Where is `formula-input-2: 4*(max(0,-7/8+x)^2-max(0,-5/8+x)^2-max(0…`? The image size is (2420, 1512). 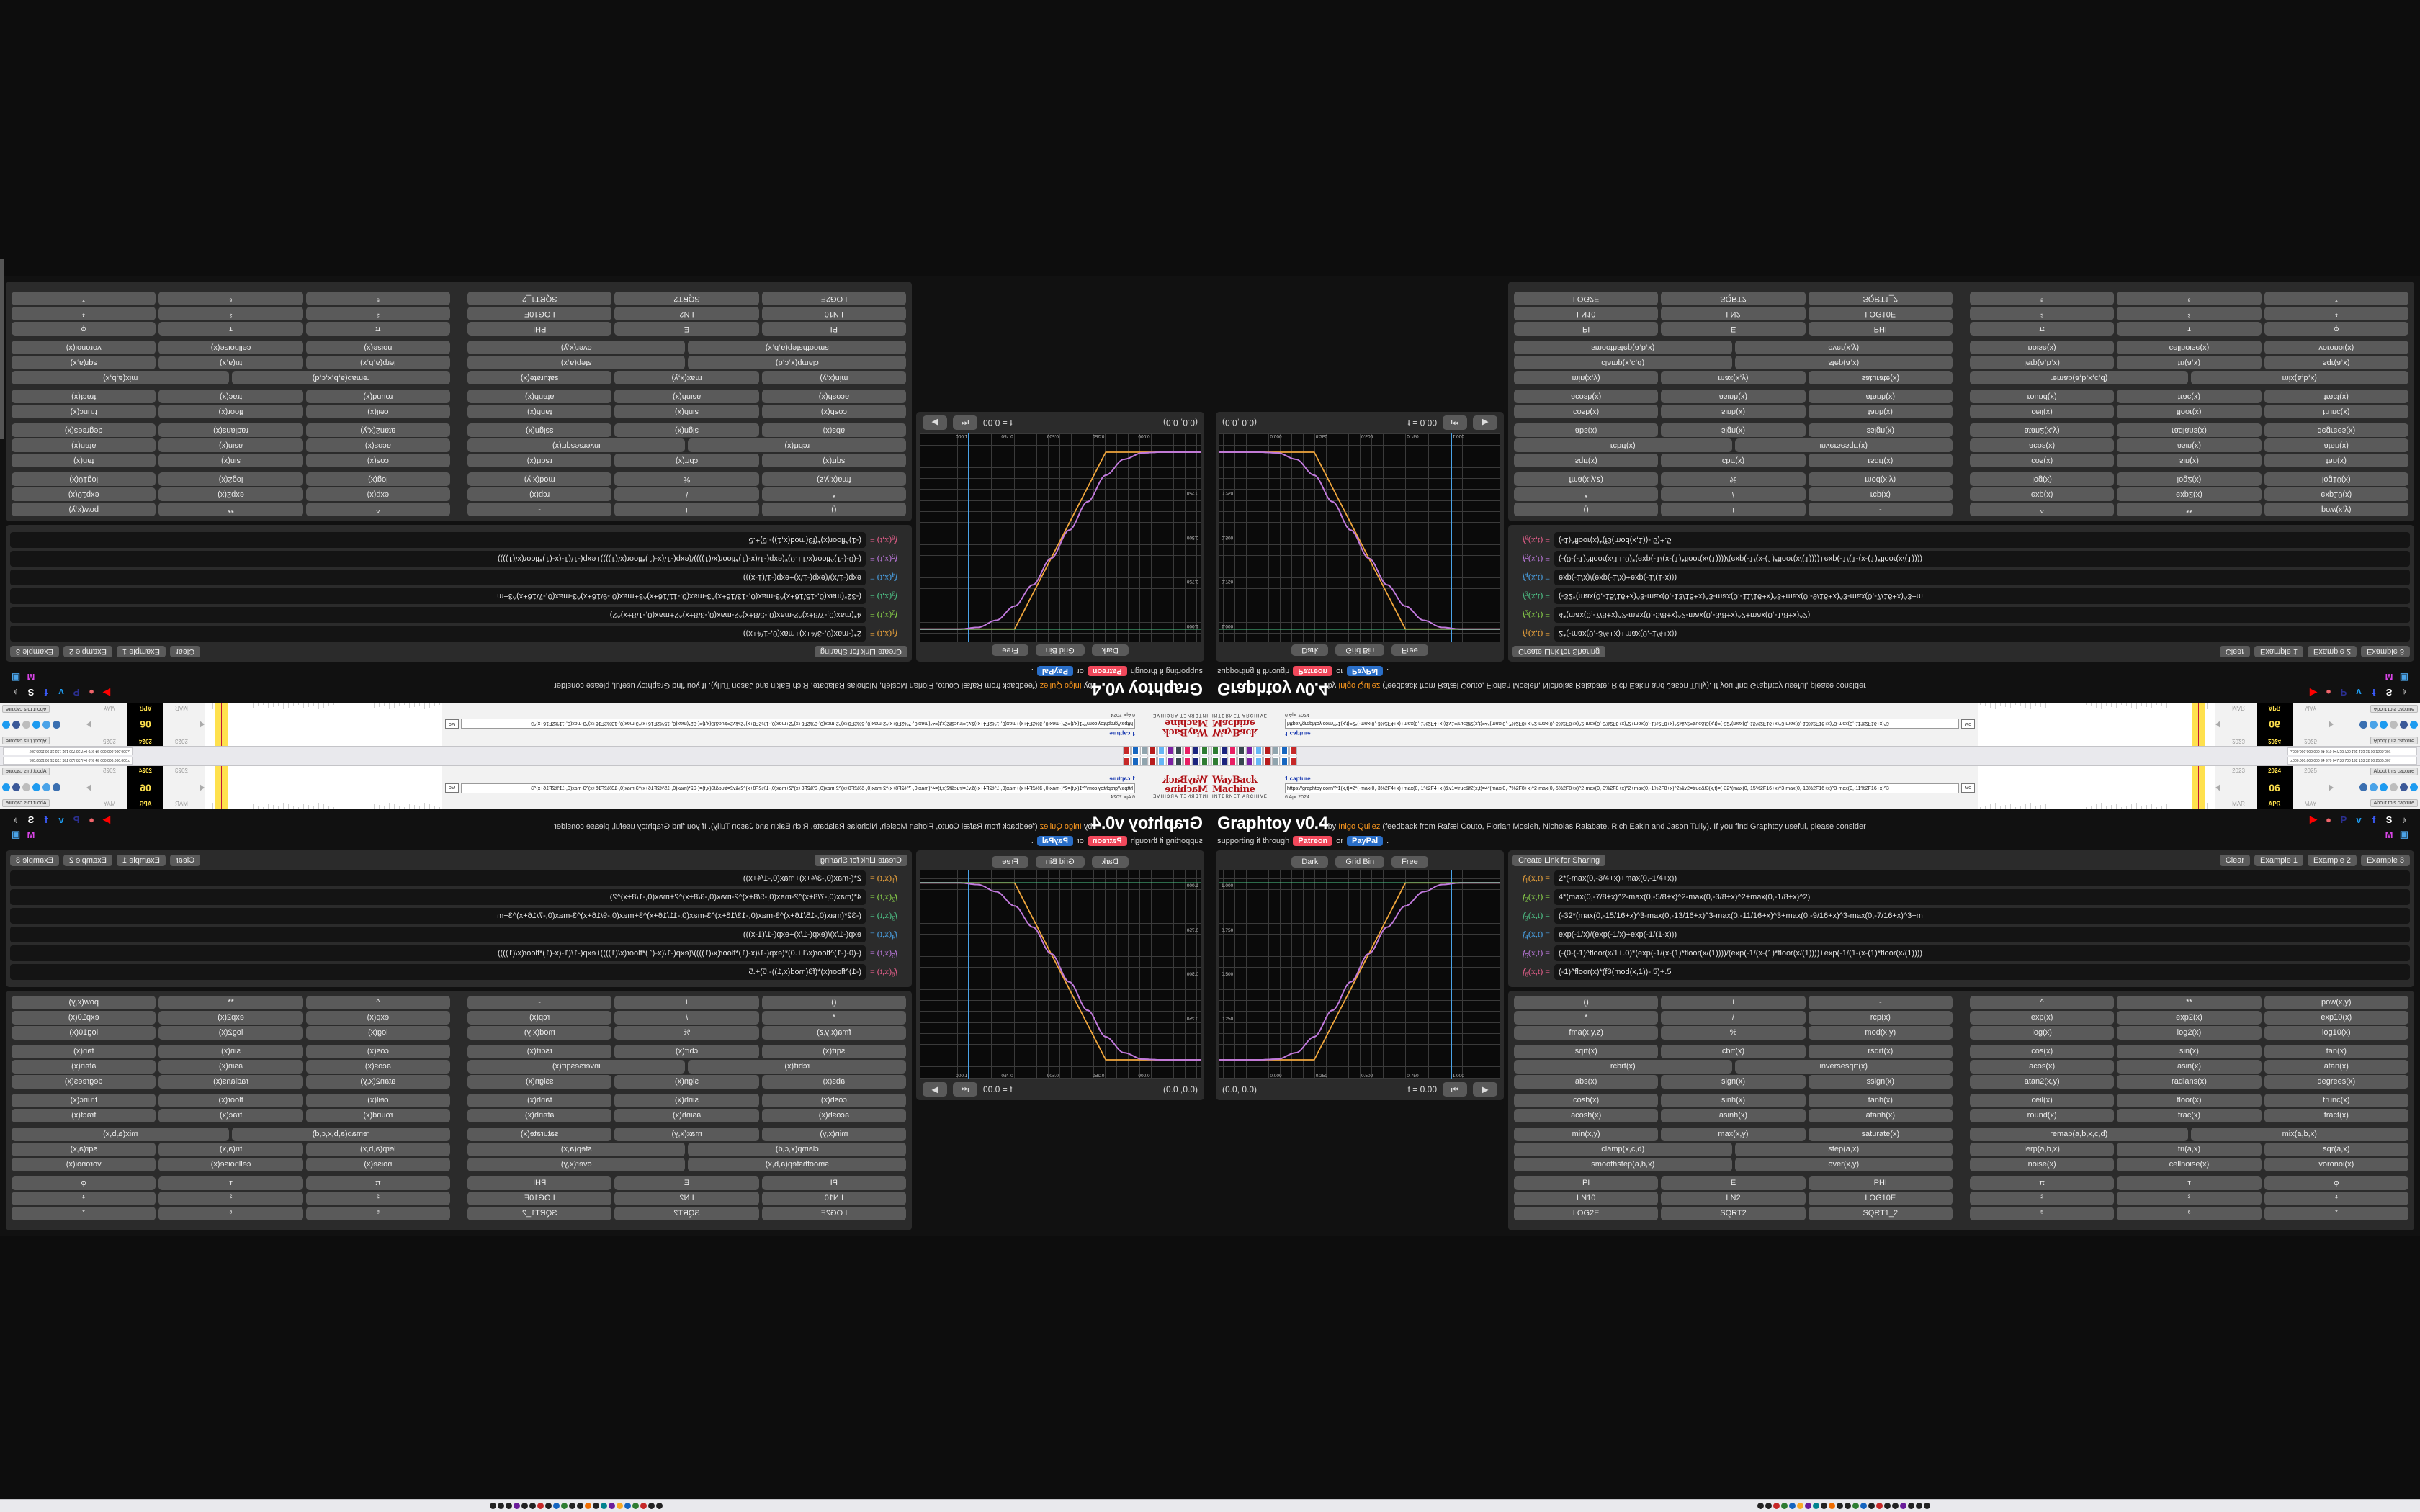
formula-input-2: 4*(max(0,-7/8+x)^2-max(0,-5/8+x)^2-max(0… is located at coordinates (438, 897).